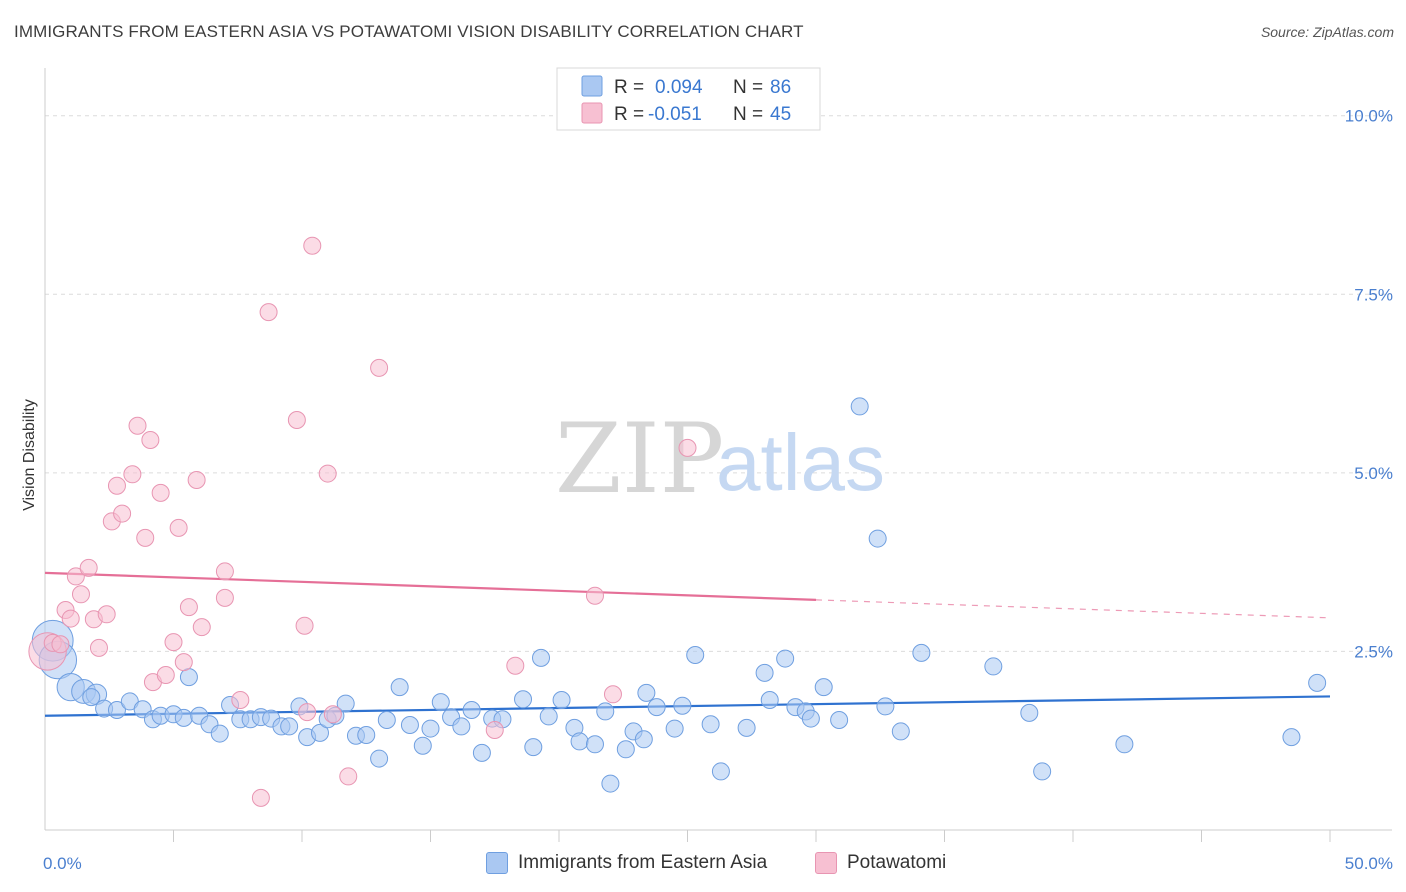  Describe the element at coordinates (592, 86) in the screenshot. I see `stats-legend-swatch-blue` at that location.